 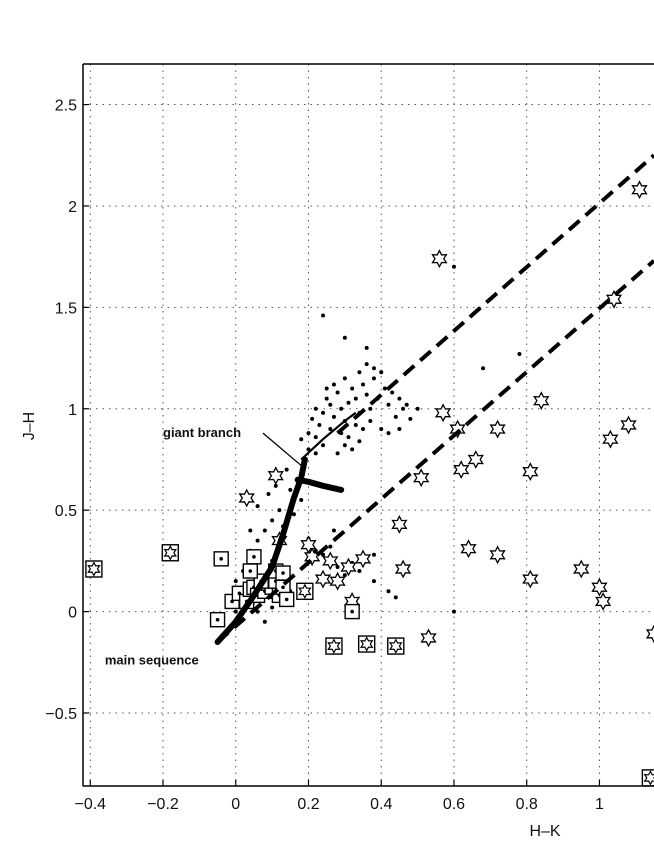 What do you see at coordinates (66, 106) in the screenshot?
I see `y-tick-label: 2.5` at bounding box center [66, 106].